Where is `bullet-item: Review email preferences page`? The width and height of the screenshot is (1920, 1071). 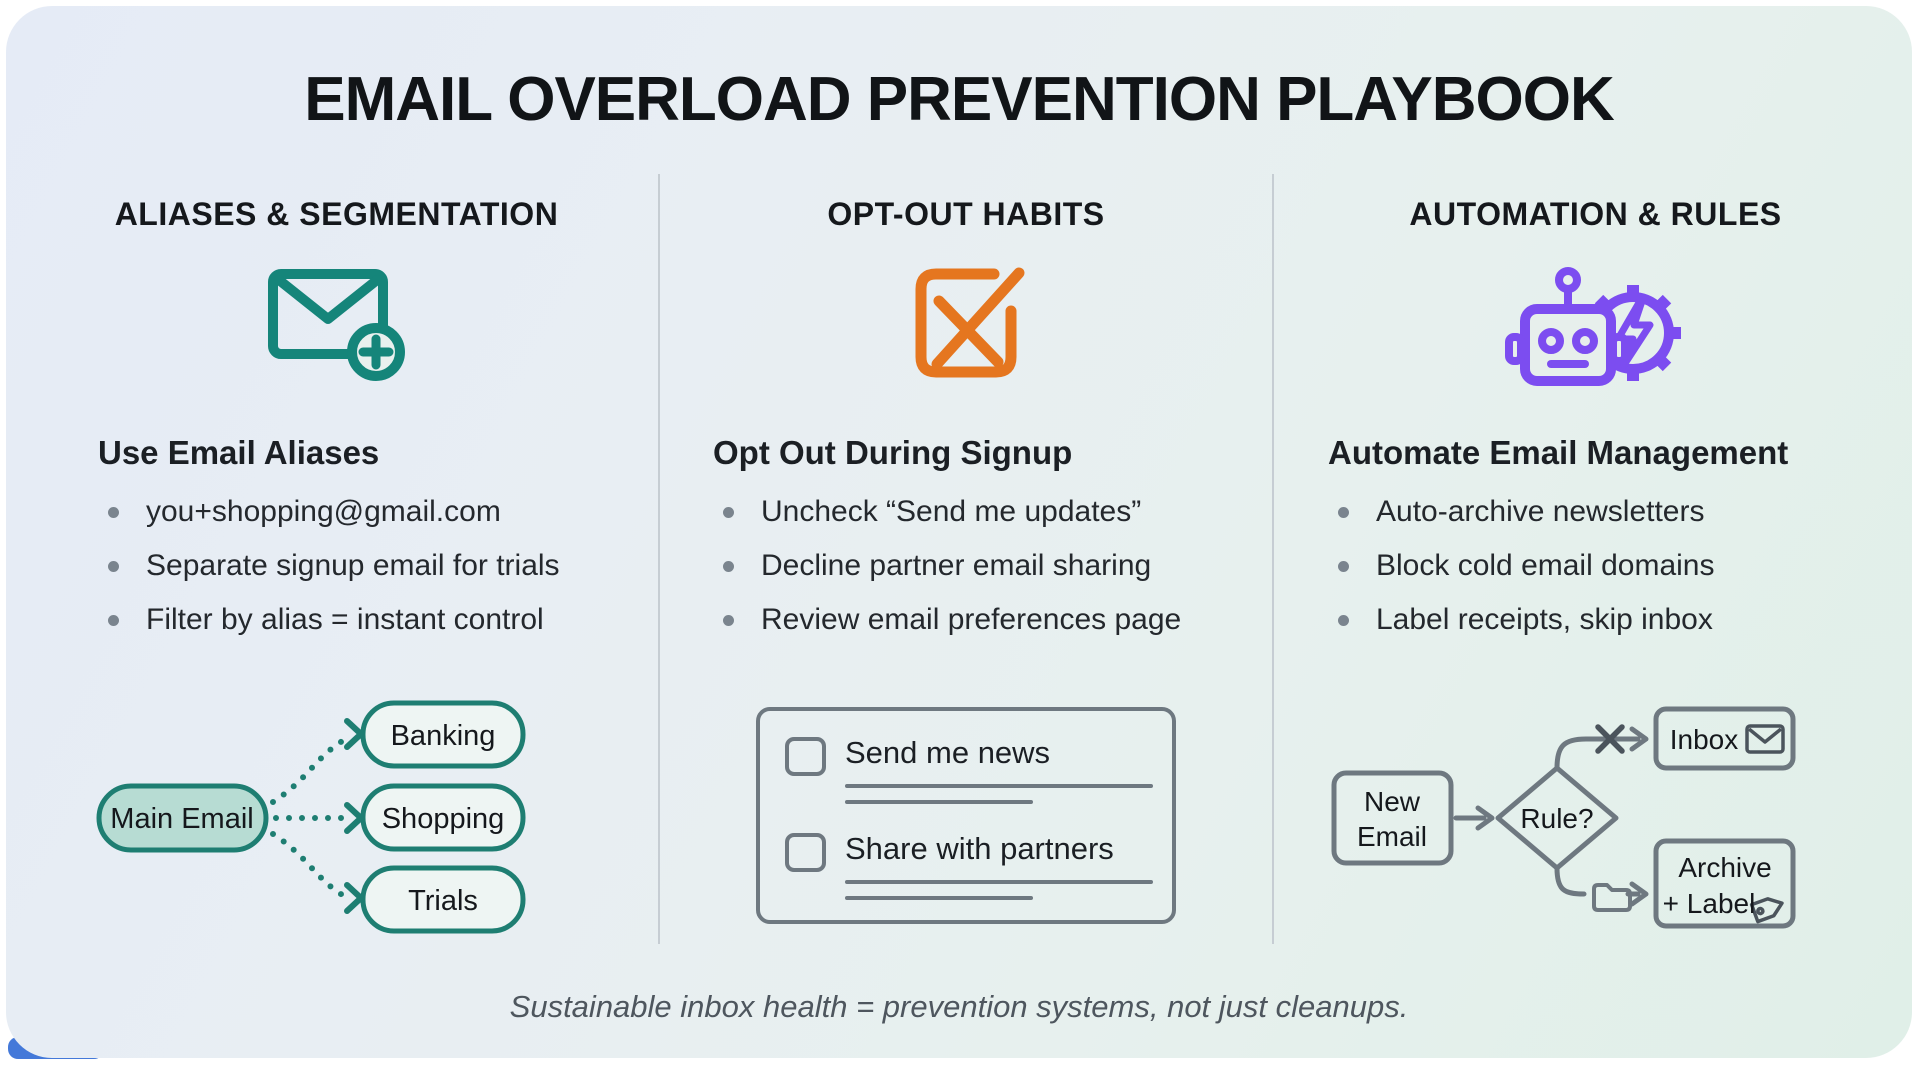
bullet-item: Review email preferences page is located at coordinates (952, 620).